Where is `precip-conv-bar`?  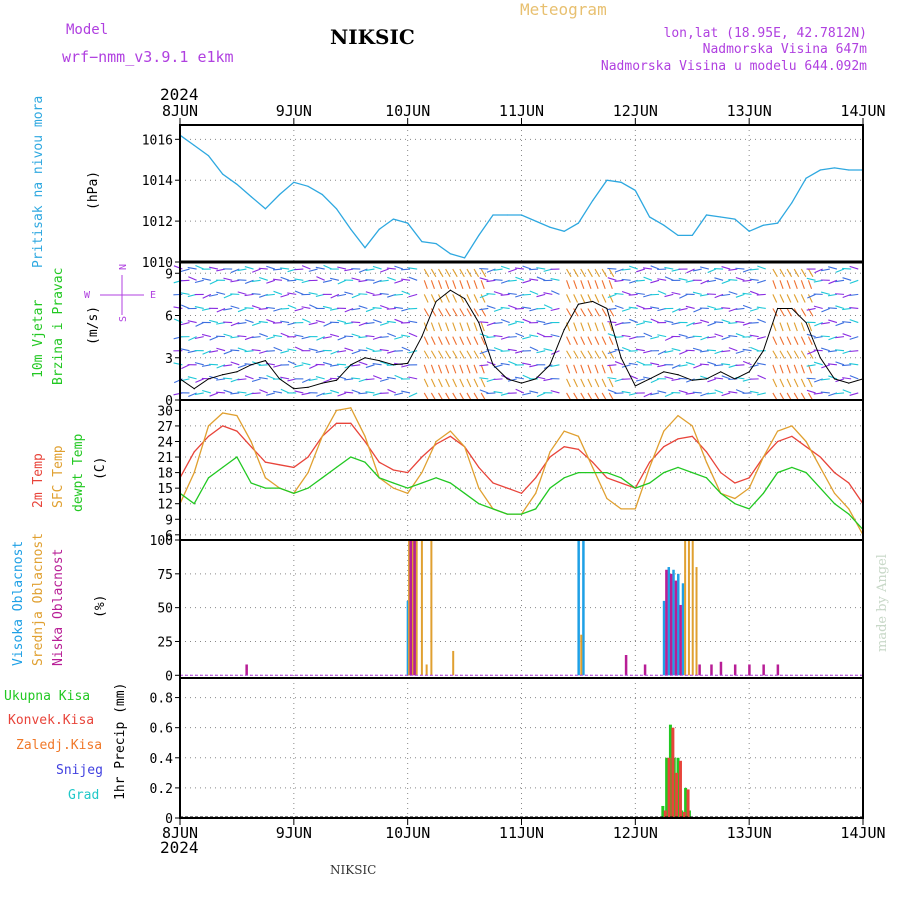 precip-conv-bar is located at coordinates (665, 814).